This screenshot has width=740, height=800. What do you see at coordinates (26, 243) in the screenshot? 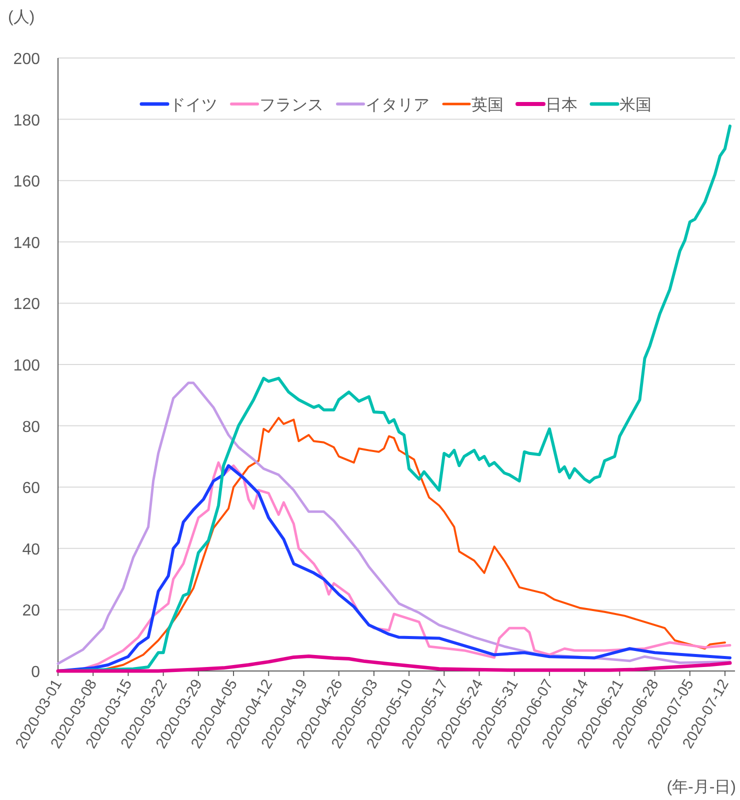
I see `y-tick-label: 140` at bounding box center [26, 243].